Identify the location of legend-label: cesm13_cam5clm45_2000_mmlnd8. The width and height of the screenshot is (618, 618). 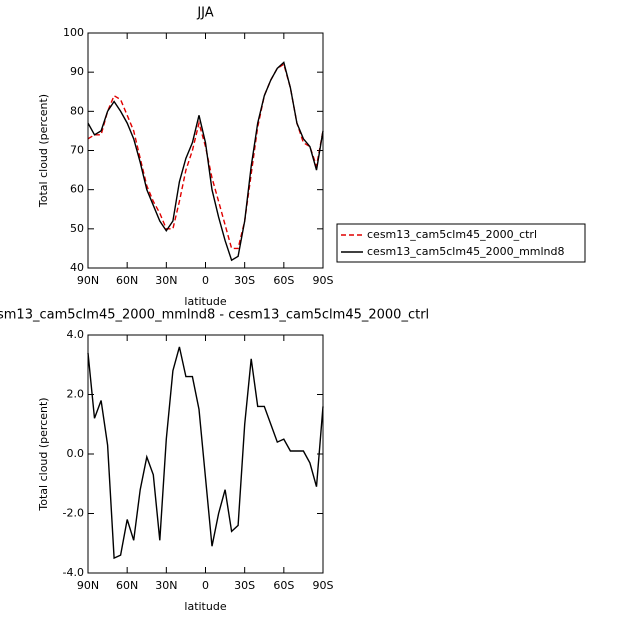
(466, 251).